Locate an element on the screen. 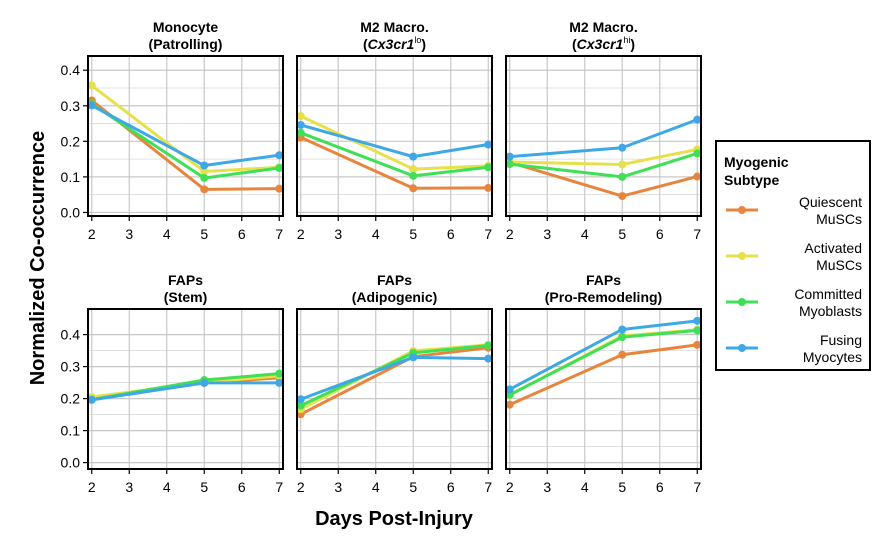  panel-title-line1: M2 Macro. is located at coordinates (603, 27).